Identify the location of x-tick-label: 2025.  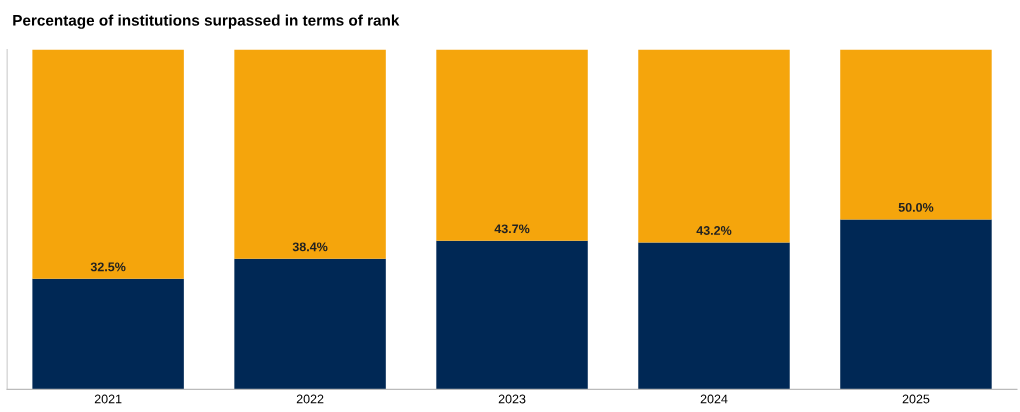
(916, 399).